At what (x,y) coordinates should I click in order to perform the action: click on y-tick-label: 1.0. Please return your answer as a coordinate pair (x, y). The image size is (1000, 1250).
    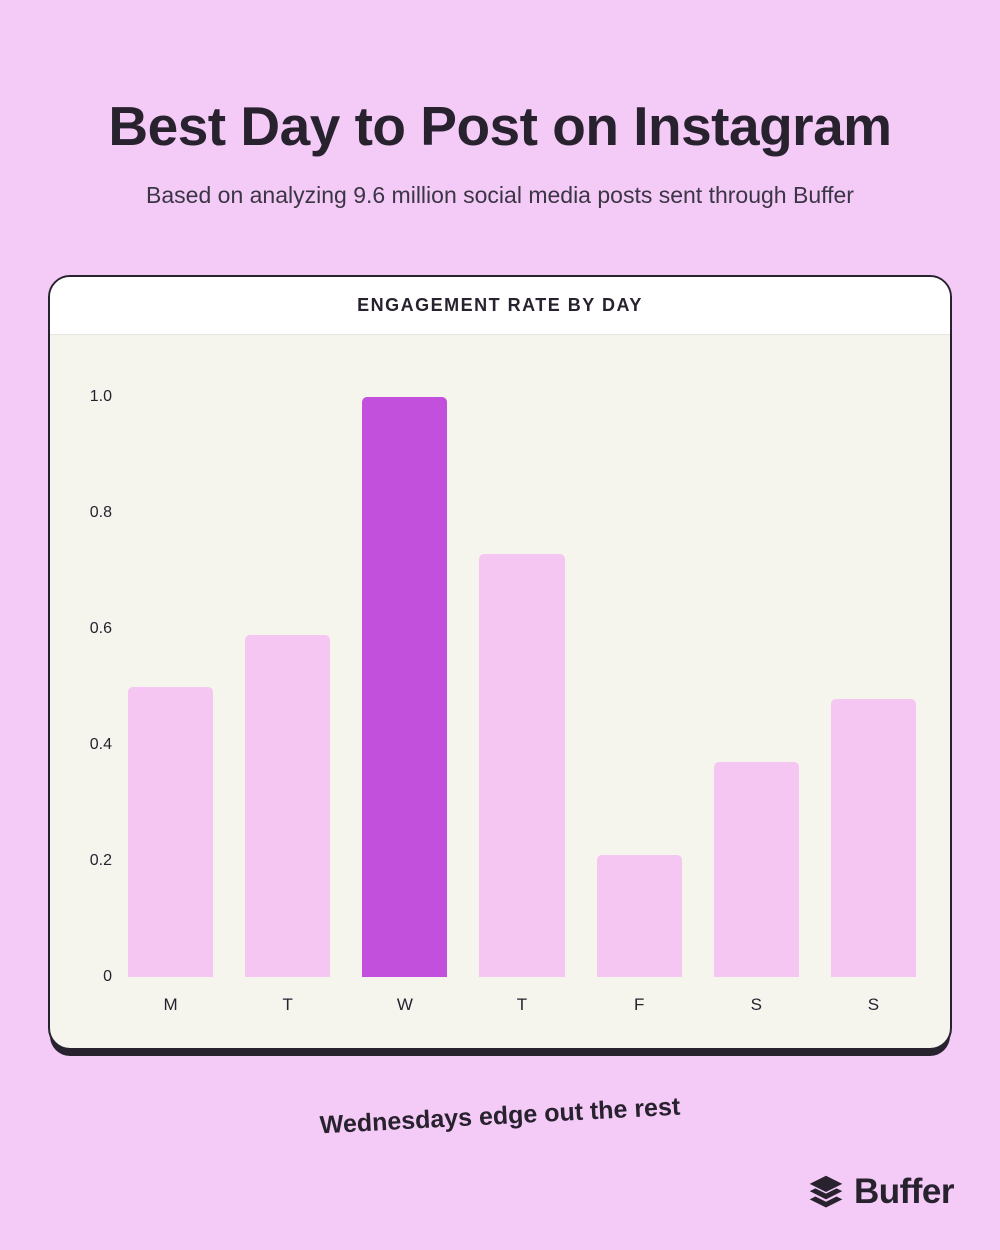
    Looking at the image, I should click on (100, 396).